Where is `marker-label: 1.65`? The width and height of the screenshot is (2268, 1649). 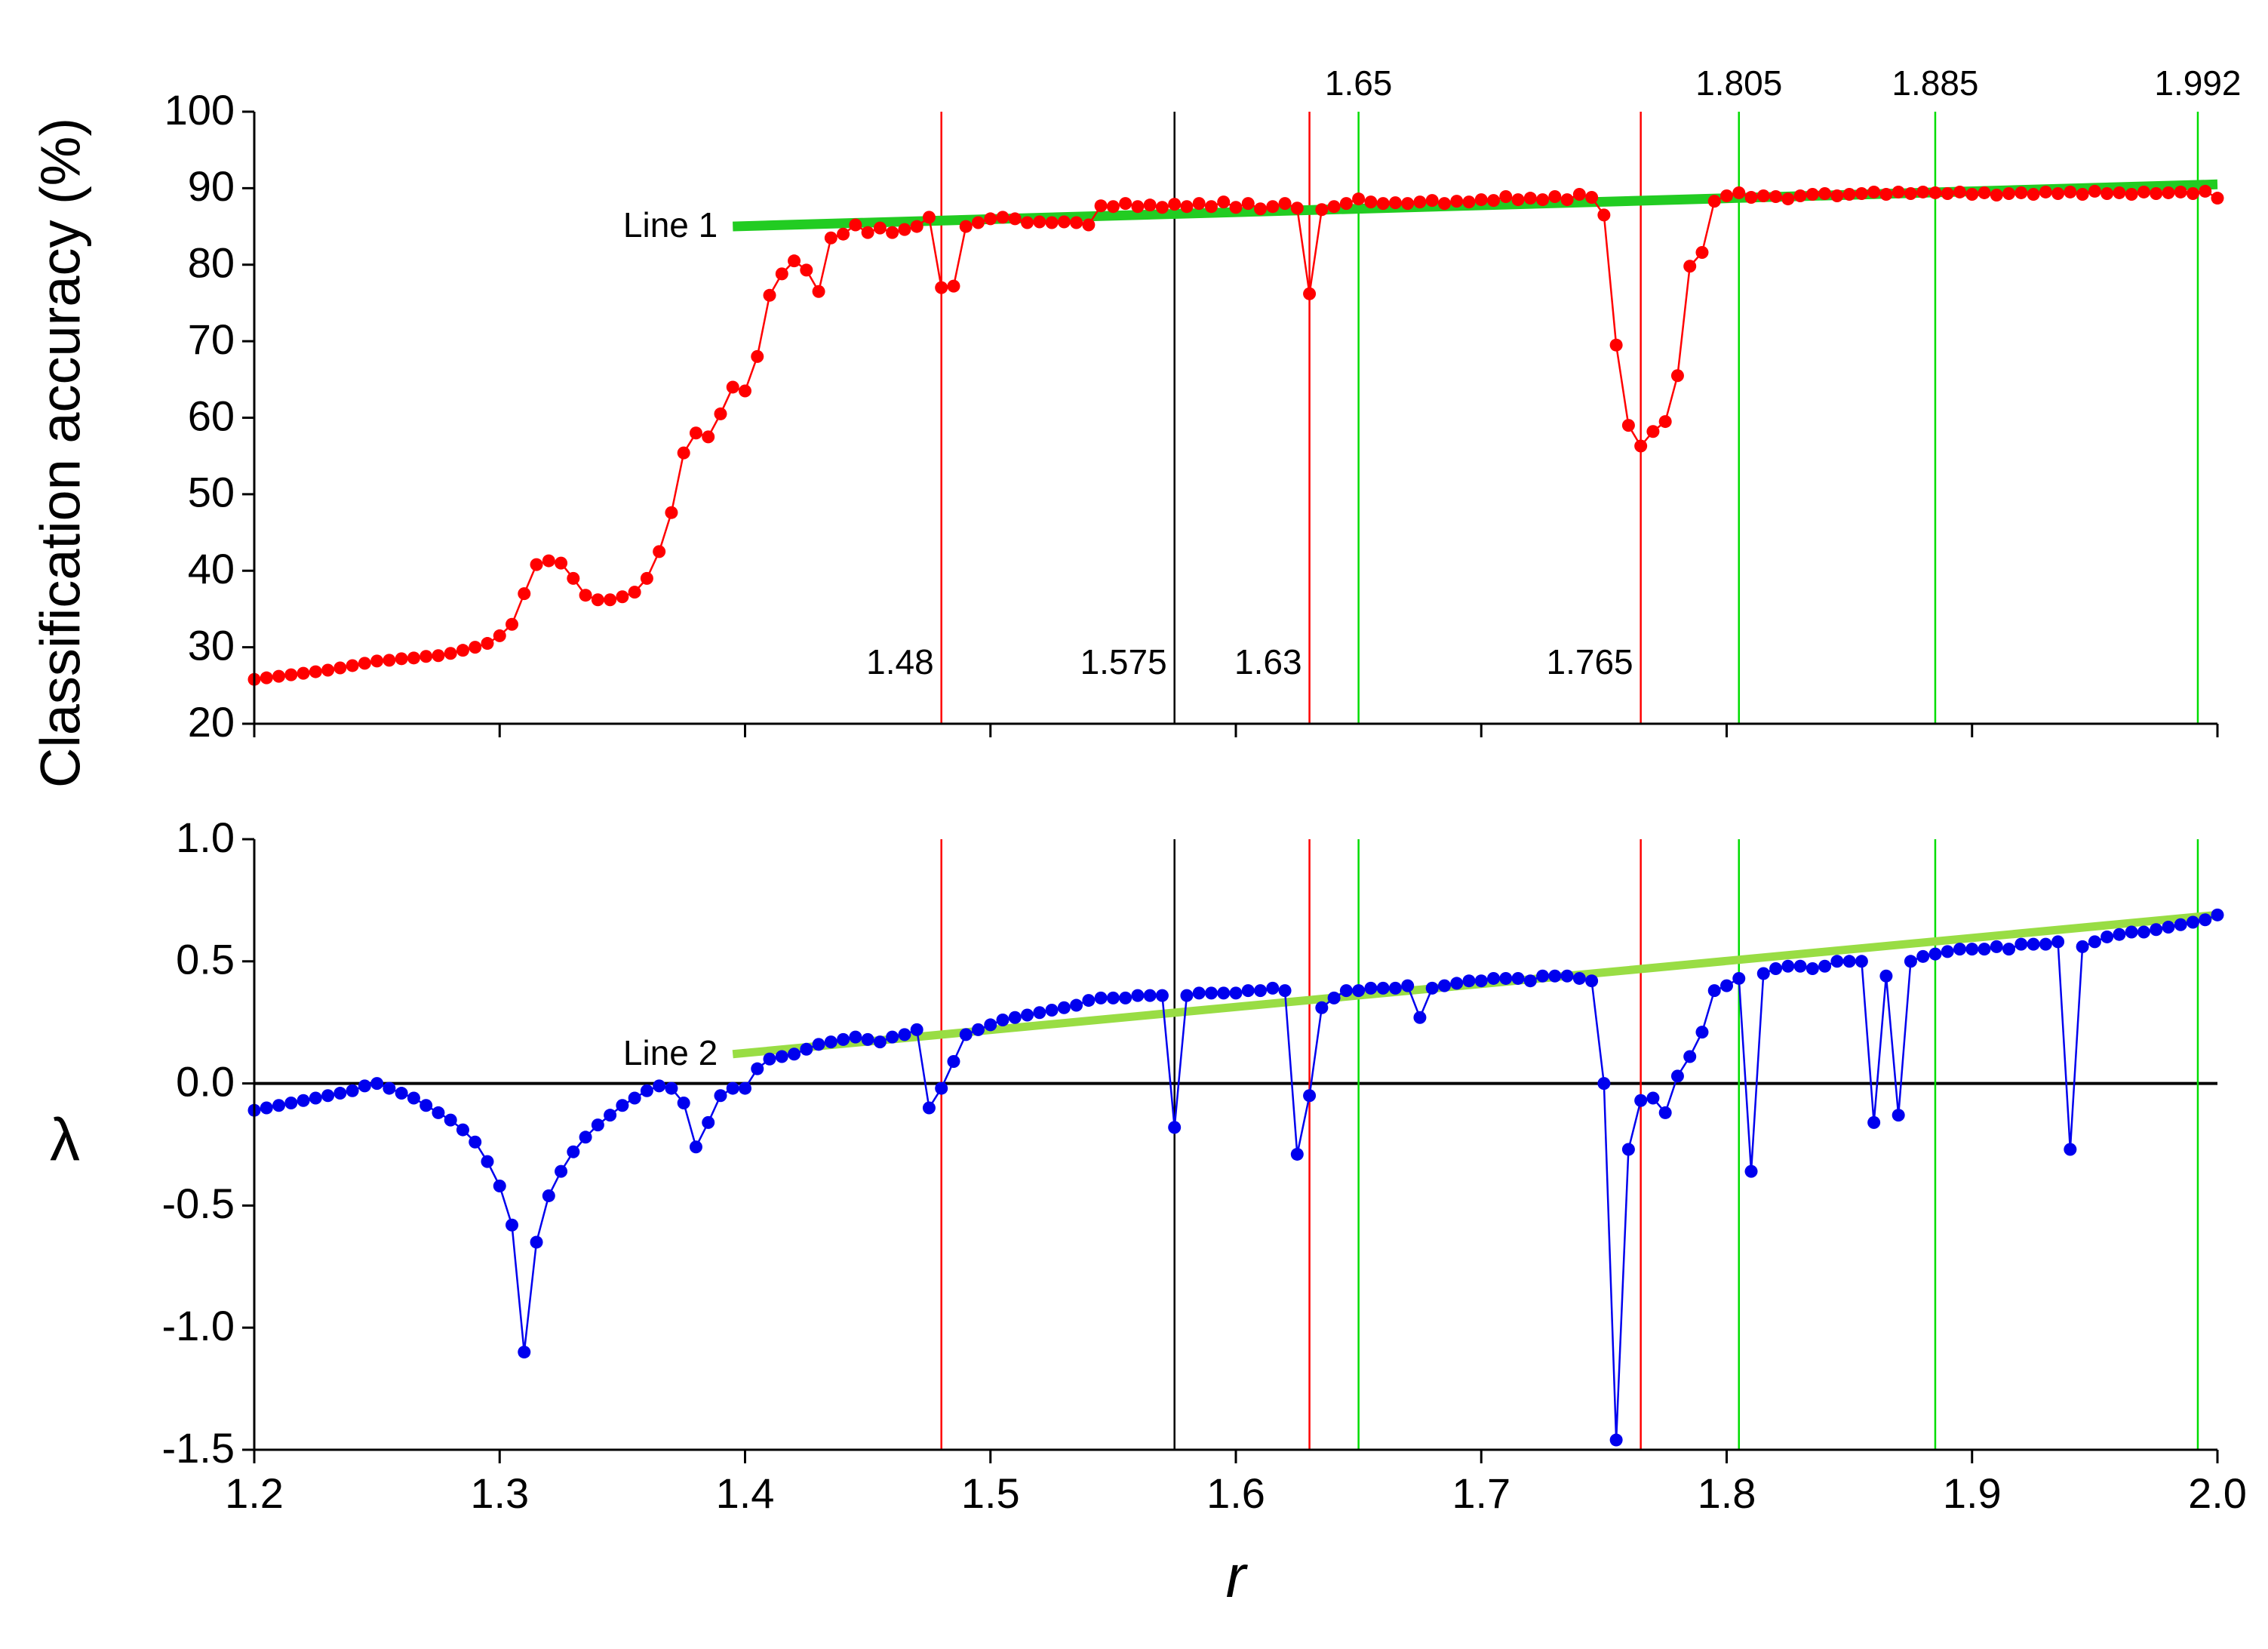 marker-label: 1.65 is located at coordinates (1359, 83).